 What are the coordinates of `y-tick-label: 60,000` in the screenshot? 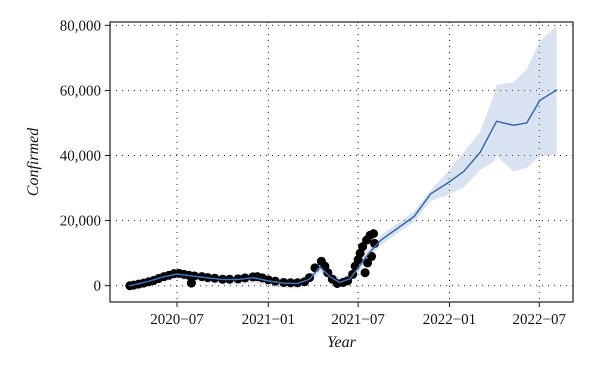 It's located at (80, 91).